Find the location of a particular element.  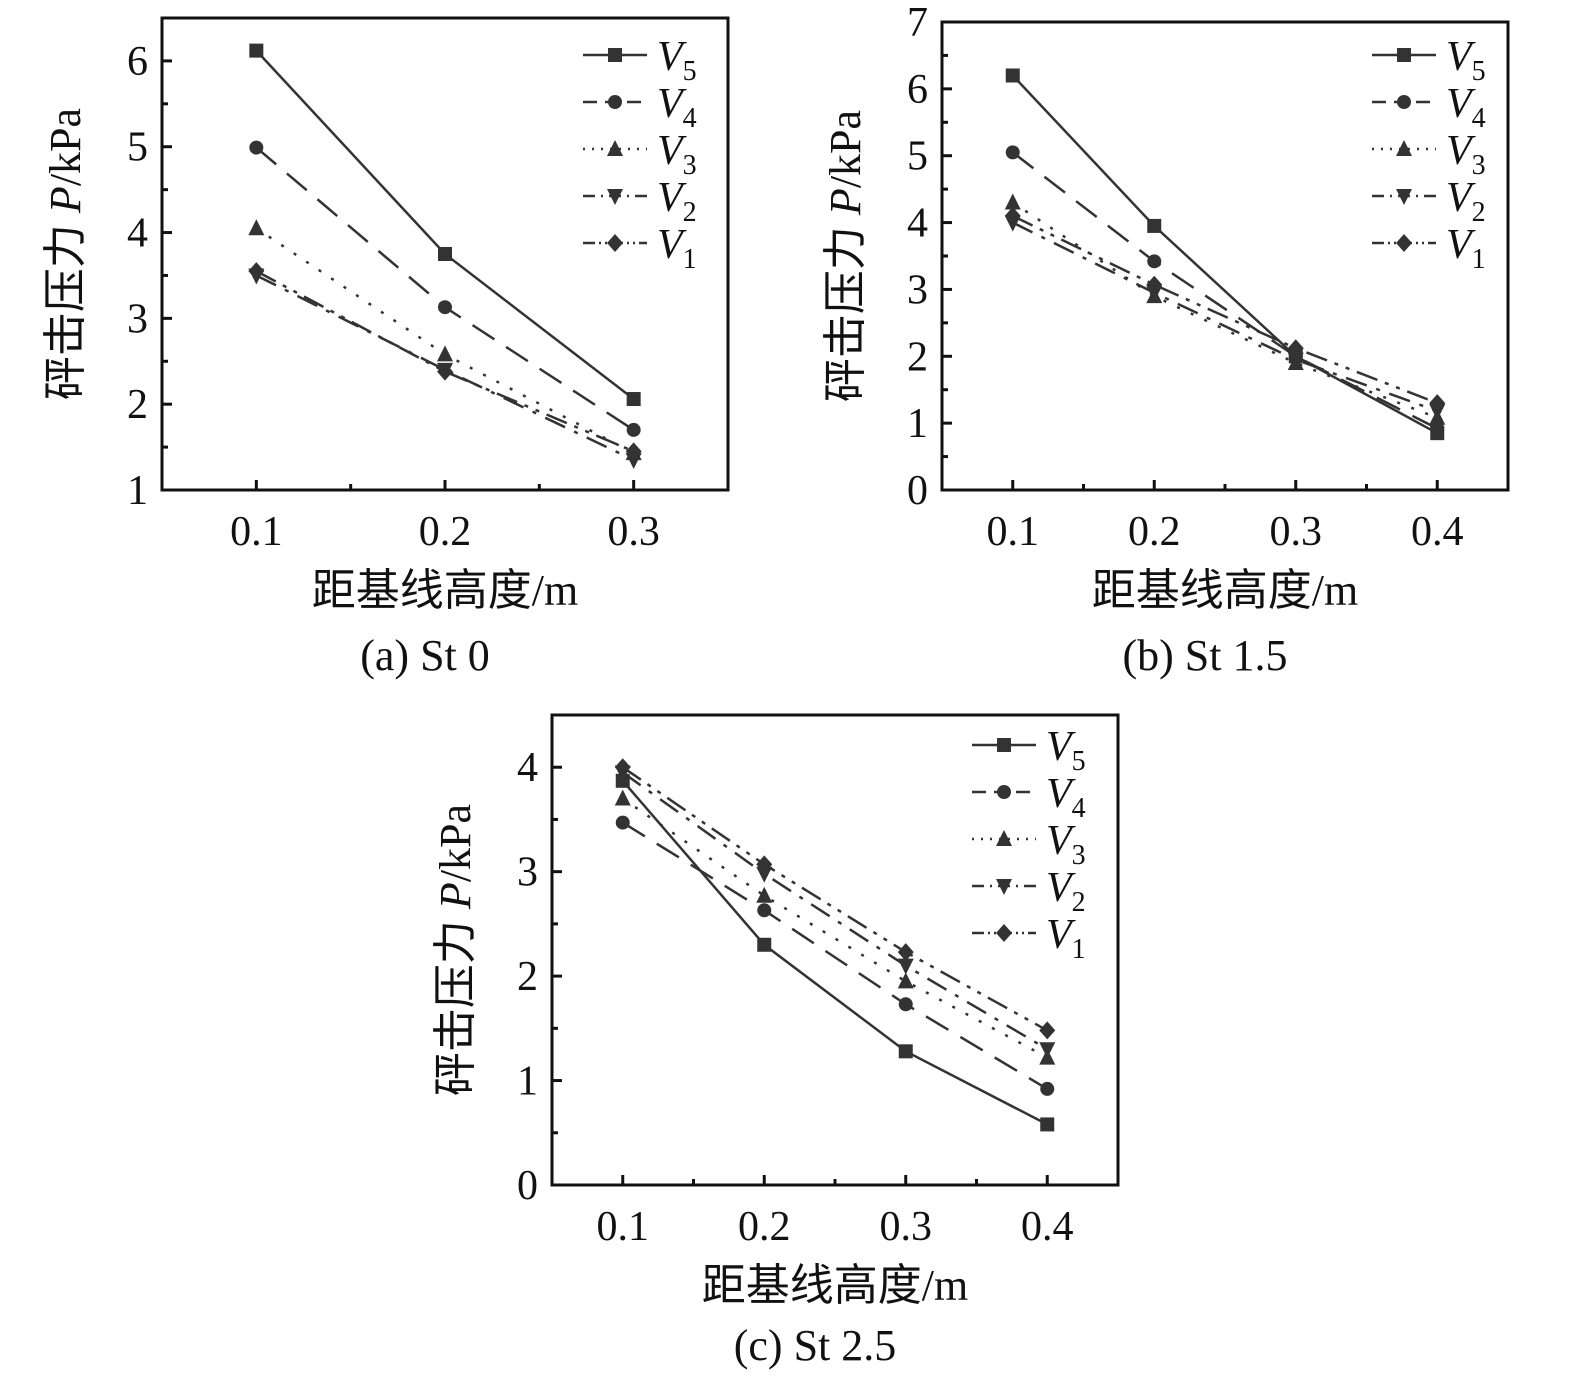

x-tick-label: 0.4 is located at coordinates (1047, 1227).